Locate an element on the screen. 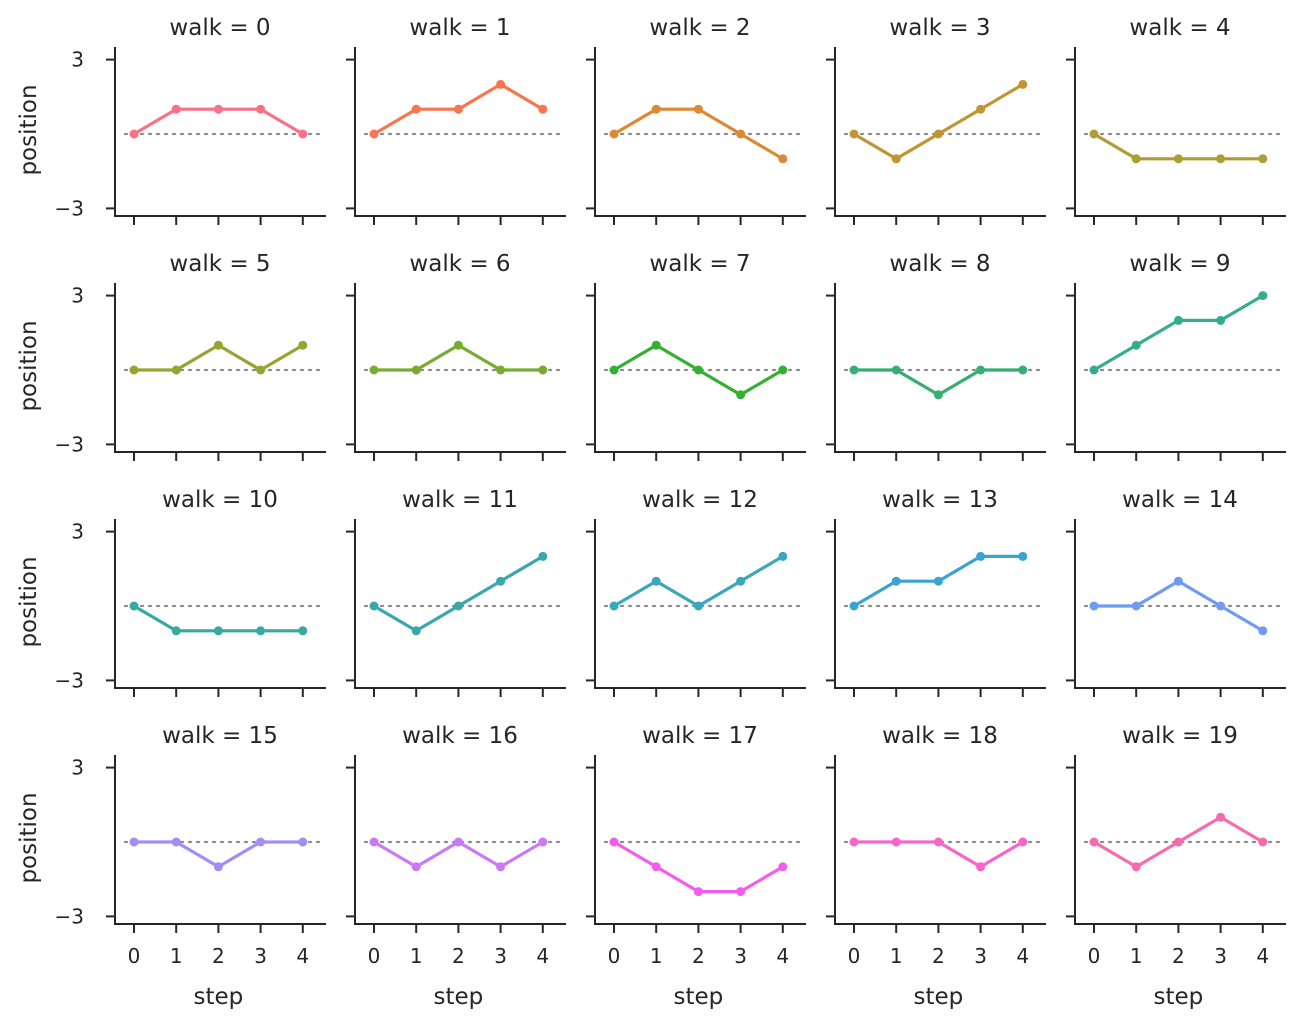 The height and width of the screenshot is (1035, 1300). facet-panel: walk = 1 is located at coordinates (456, 120).